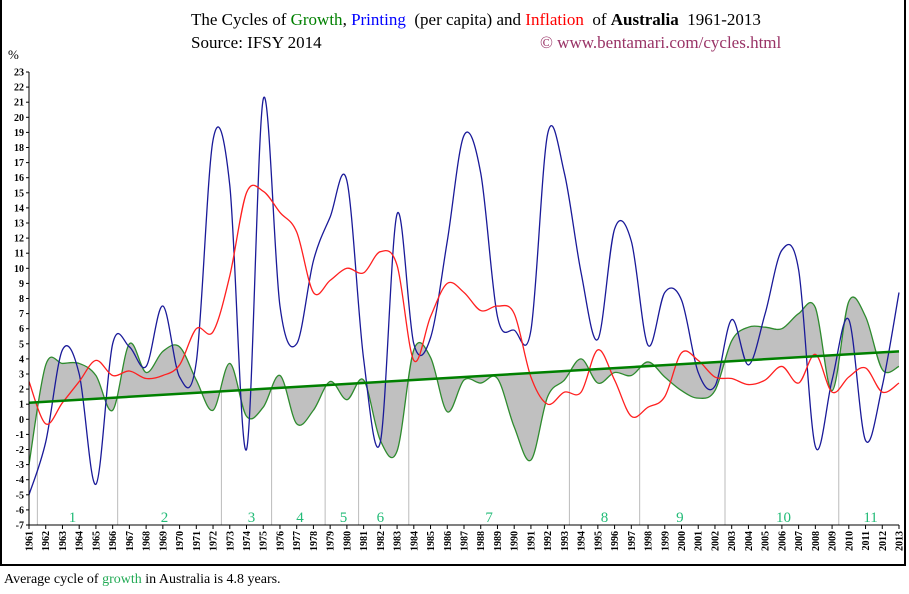  I want to click on x-tick-label: 1999, so click(665, 541).